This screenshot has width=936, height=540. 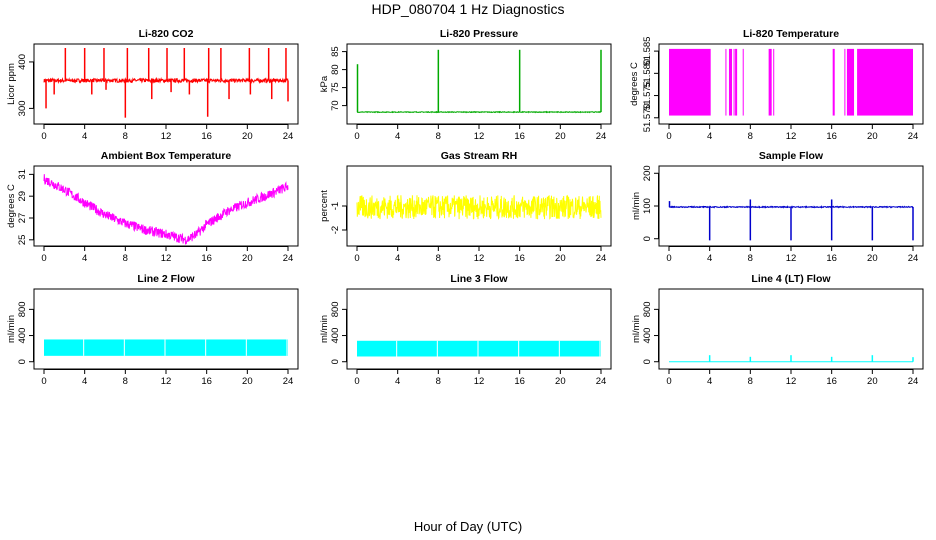 What do you see at coordinates (791, 34) in the screenshot?
I see `panel-title: Li-820 Temperature` at bounding box center [791, 34].